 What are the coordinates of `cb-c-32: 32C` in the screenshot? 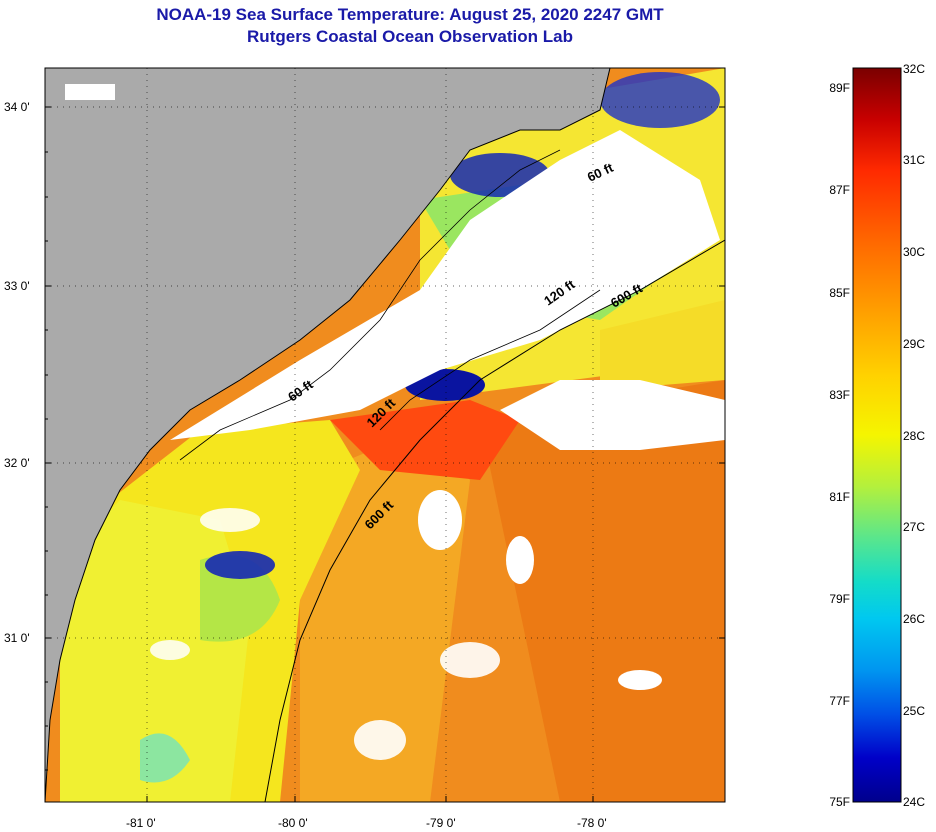 It's located at (914, 69).